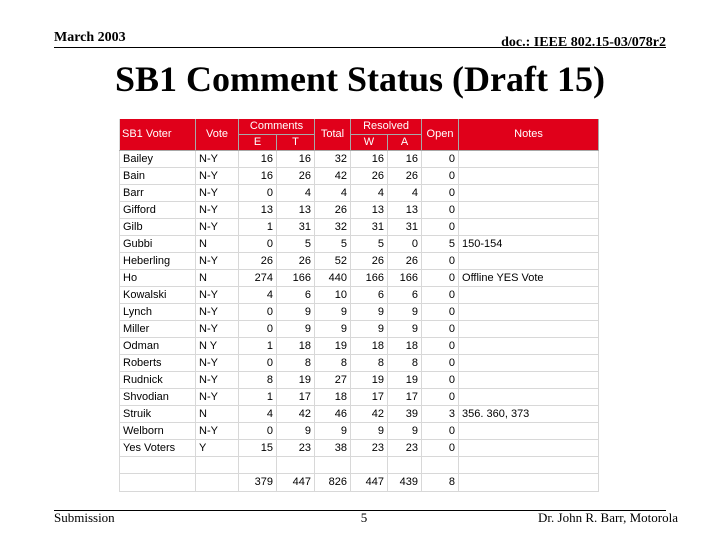 Image resolution: width=720 pixels, height=540 pixels. I want to click on cell-voter: Gifford, so click(157, 210).